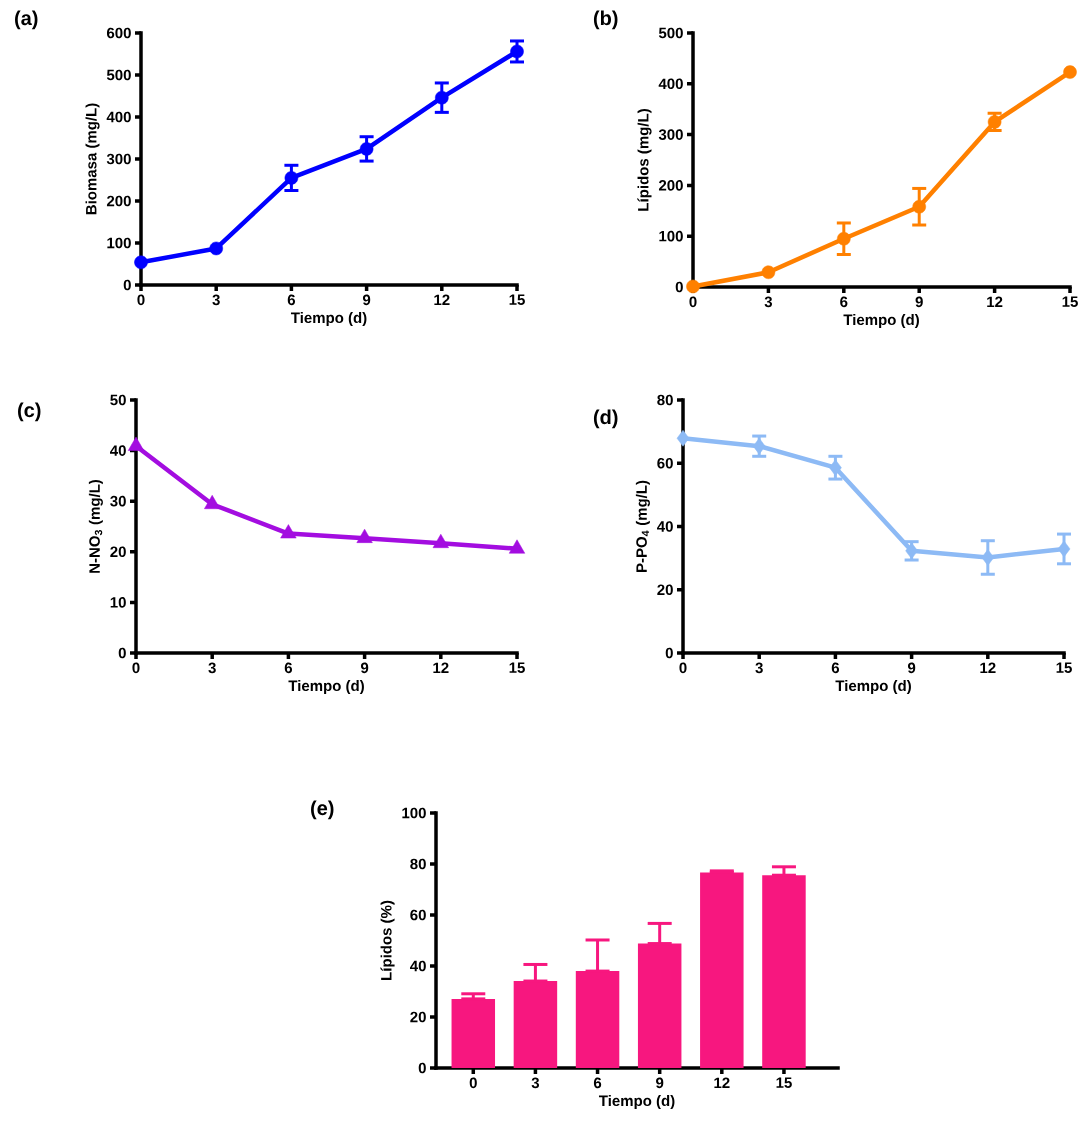 This screenshot has width=1086, height=1131. I want to click on y-axis-title: Lípidos (%), so click(387, 940).